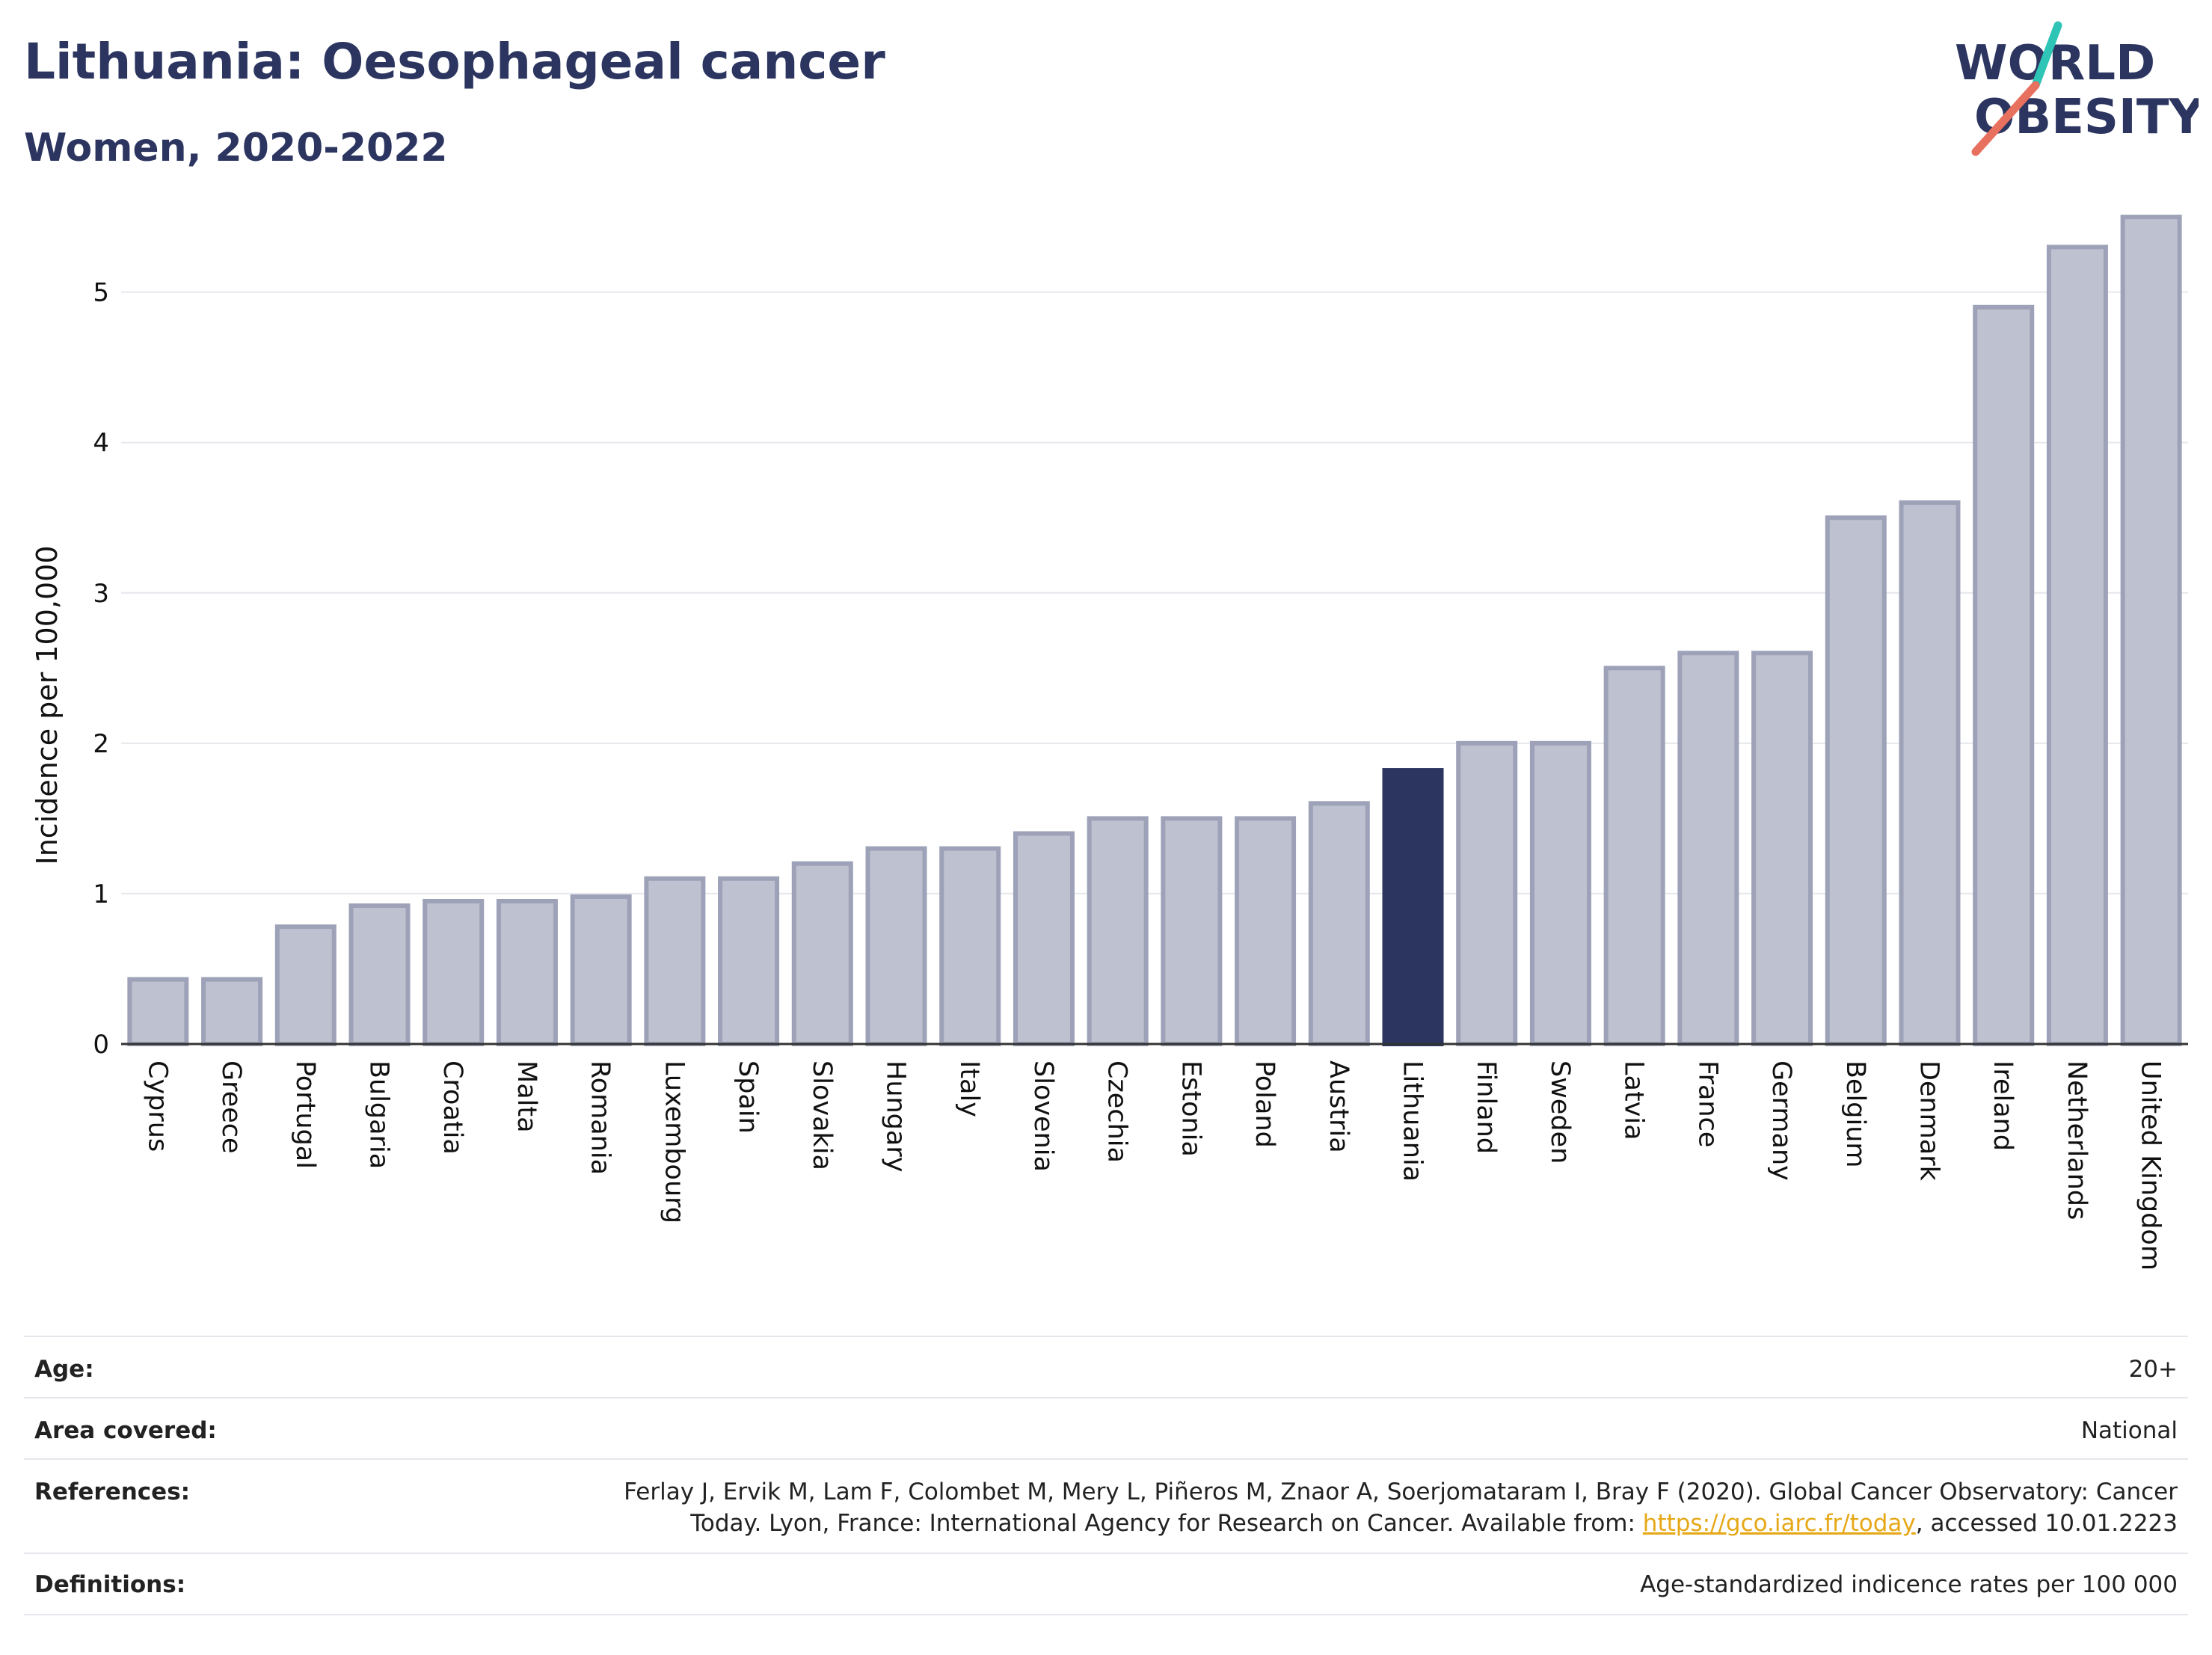 Image resolution: width=2212 pixels, height=1655 pixels. What do you see at coordinates (2151, 1165) in the screenshot?
I see `x-tick-label: United Kingdom` at bounding box center [2151, 1165].